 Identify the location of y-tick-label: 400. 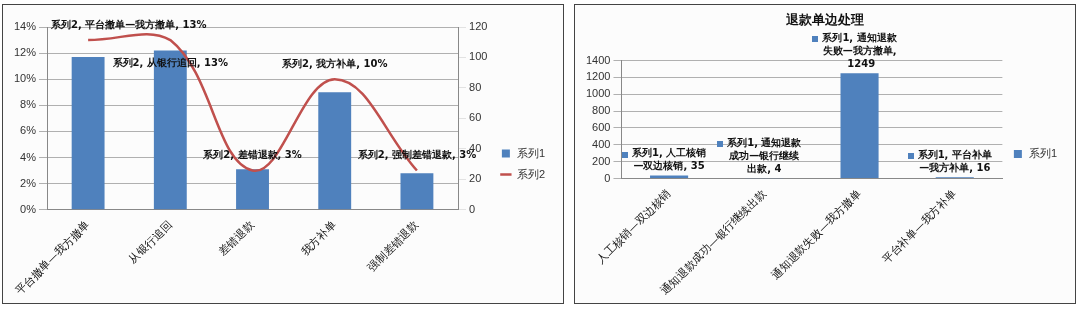
(601, 143).